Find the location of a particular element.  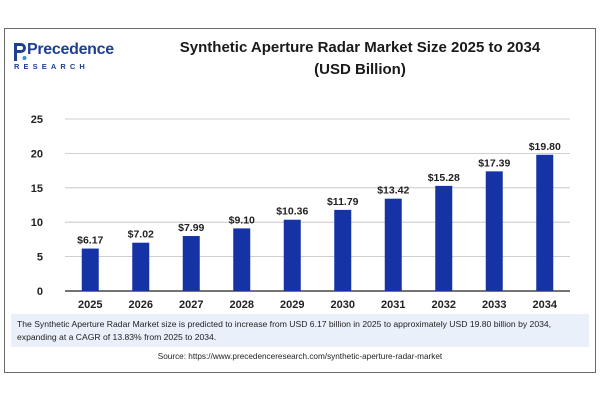

y-tick-label: 20 is located at coordinates (37, 154).